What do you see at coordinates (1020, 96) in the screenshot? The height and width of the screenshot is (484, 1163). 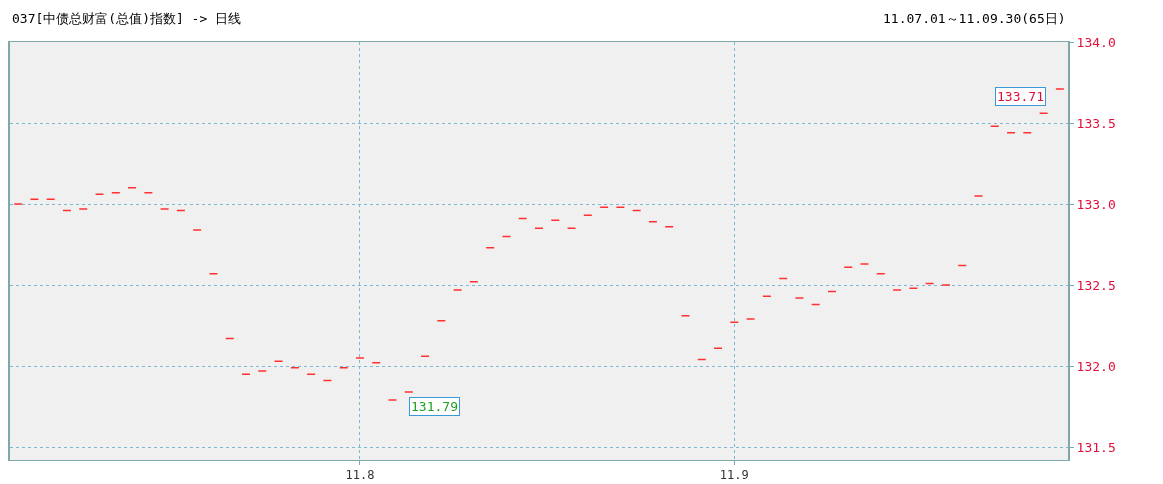 I see `annotation: 133.71` at bounding box center [1020, 96].